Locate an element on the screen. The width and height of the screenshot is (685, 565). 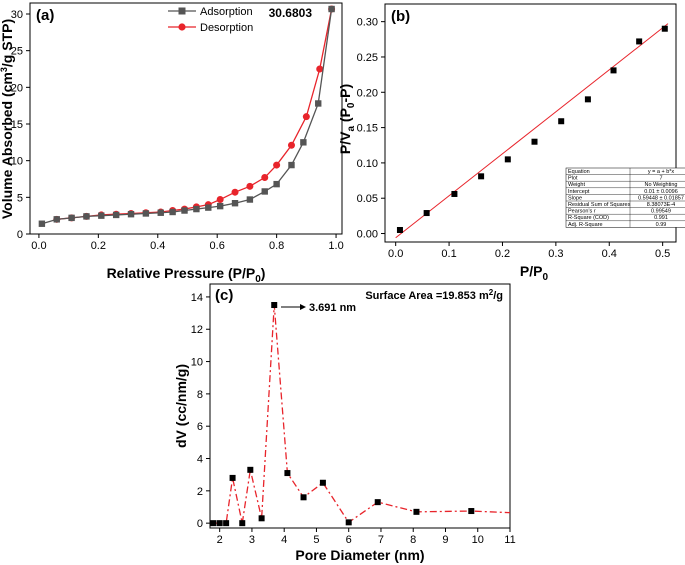
fit-table-value: y = a + b*x is located at coordinates (661, 172).